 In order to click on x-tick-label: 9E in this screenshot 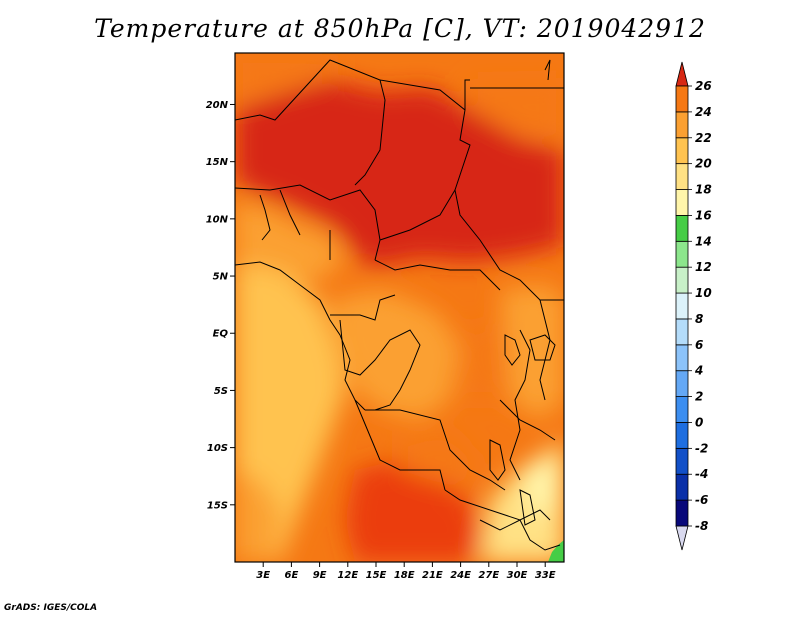, I will do `click(320, 575)`.